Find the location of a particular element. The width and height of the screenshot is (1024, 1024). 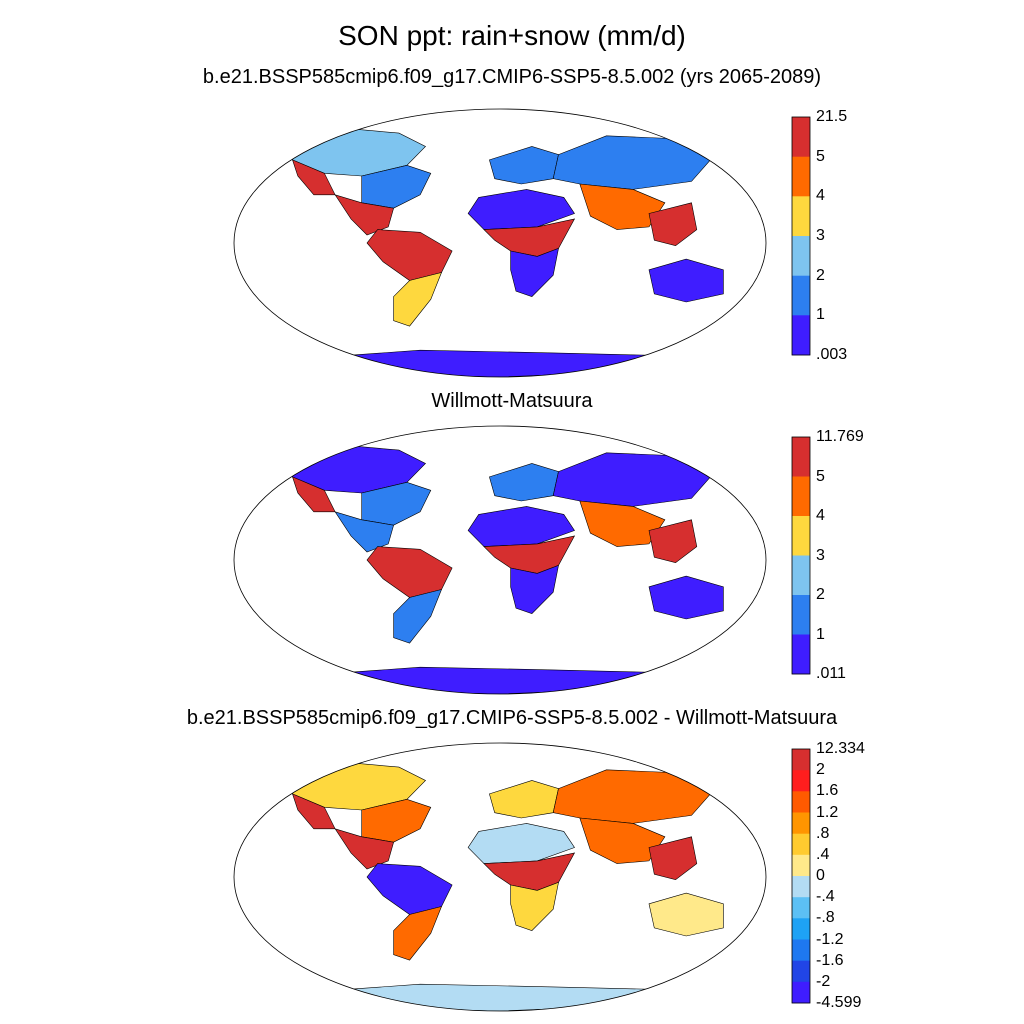

colorbar-tick-label: -.8 is located at coordinates (825, 918).